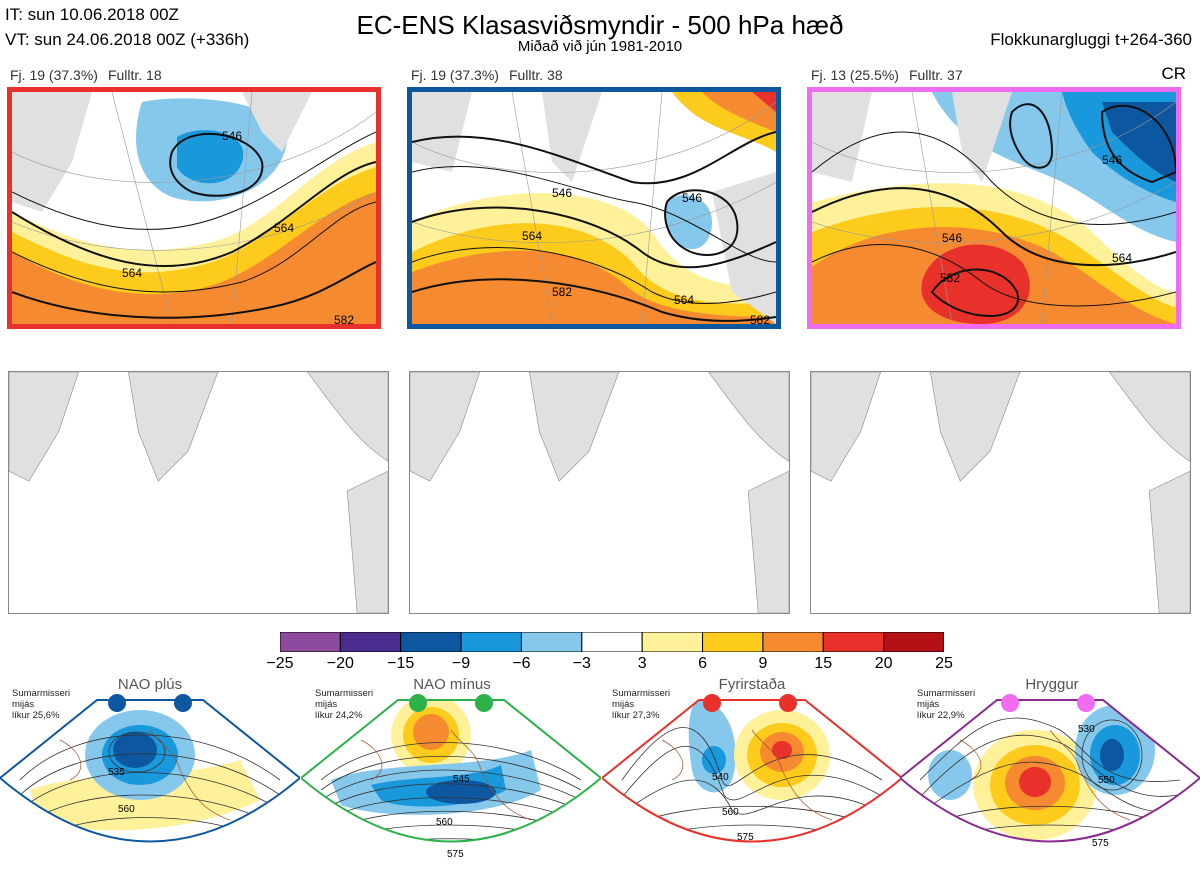 The width and height of the screenshot is (1200, 871). I want to click on cluster-map-3: 546 564 582 546, so click(994, 208).